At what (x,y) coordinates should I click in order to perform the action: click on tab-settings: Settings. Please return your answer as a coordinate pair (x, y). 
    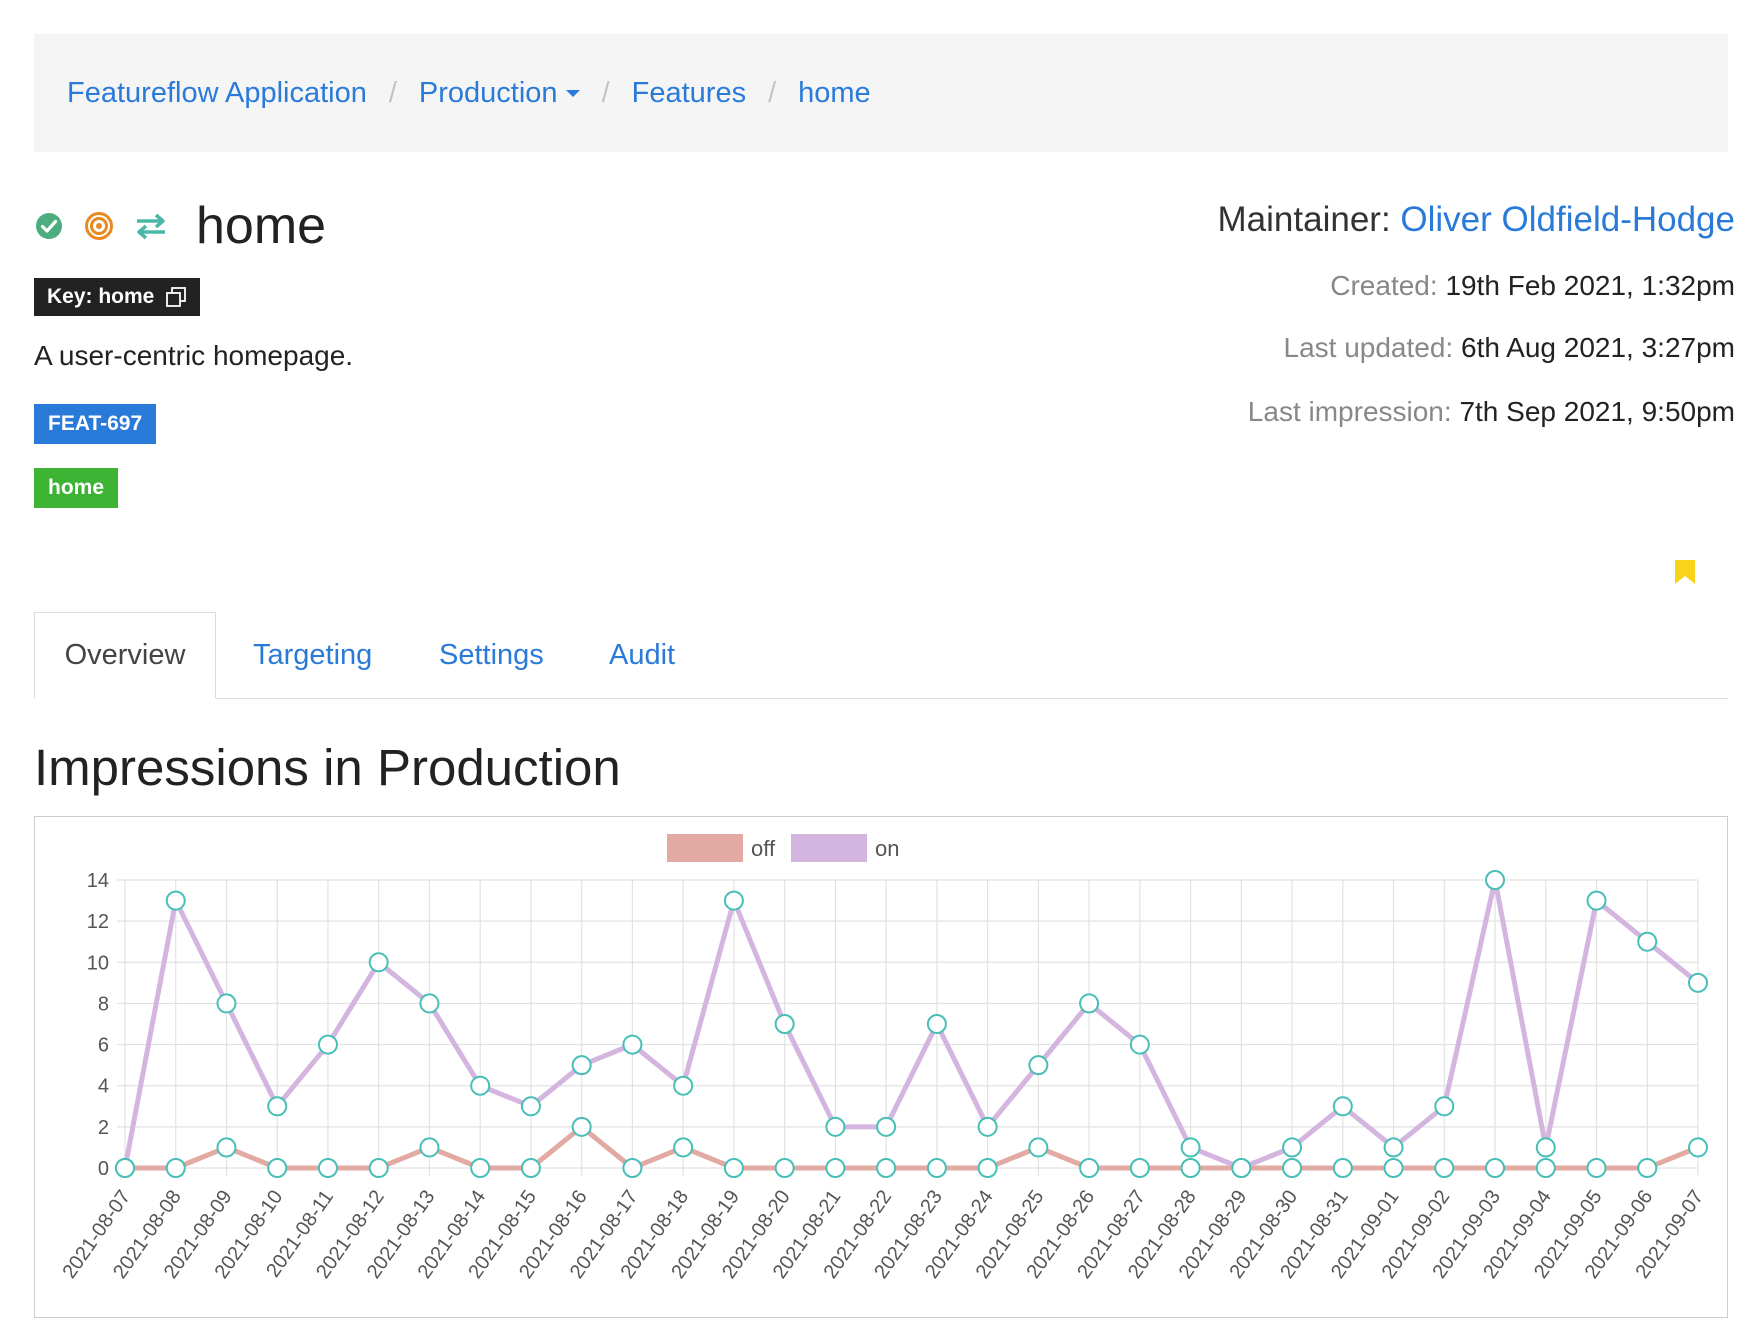
    Looking at the image, I should click on (491, 654).